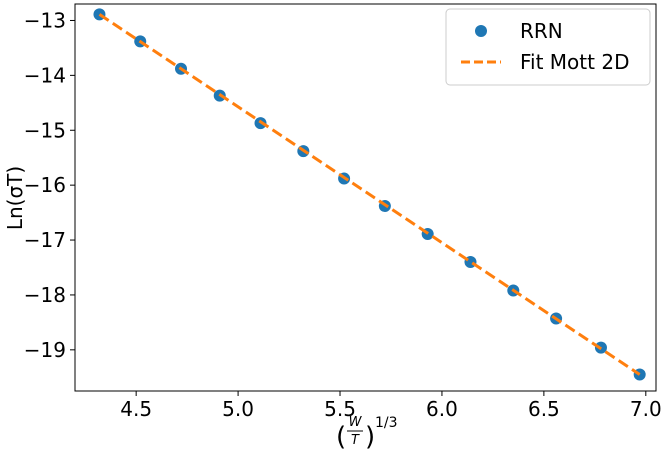 Image resolution: width=661 pixels, height=451 pixels. I want to click on y-axis-label: Ln(σT), so click(15, 198).